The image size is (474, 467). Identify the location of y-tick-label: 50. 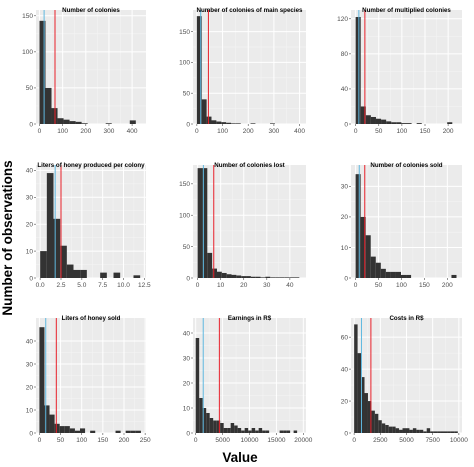
(187, 93).